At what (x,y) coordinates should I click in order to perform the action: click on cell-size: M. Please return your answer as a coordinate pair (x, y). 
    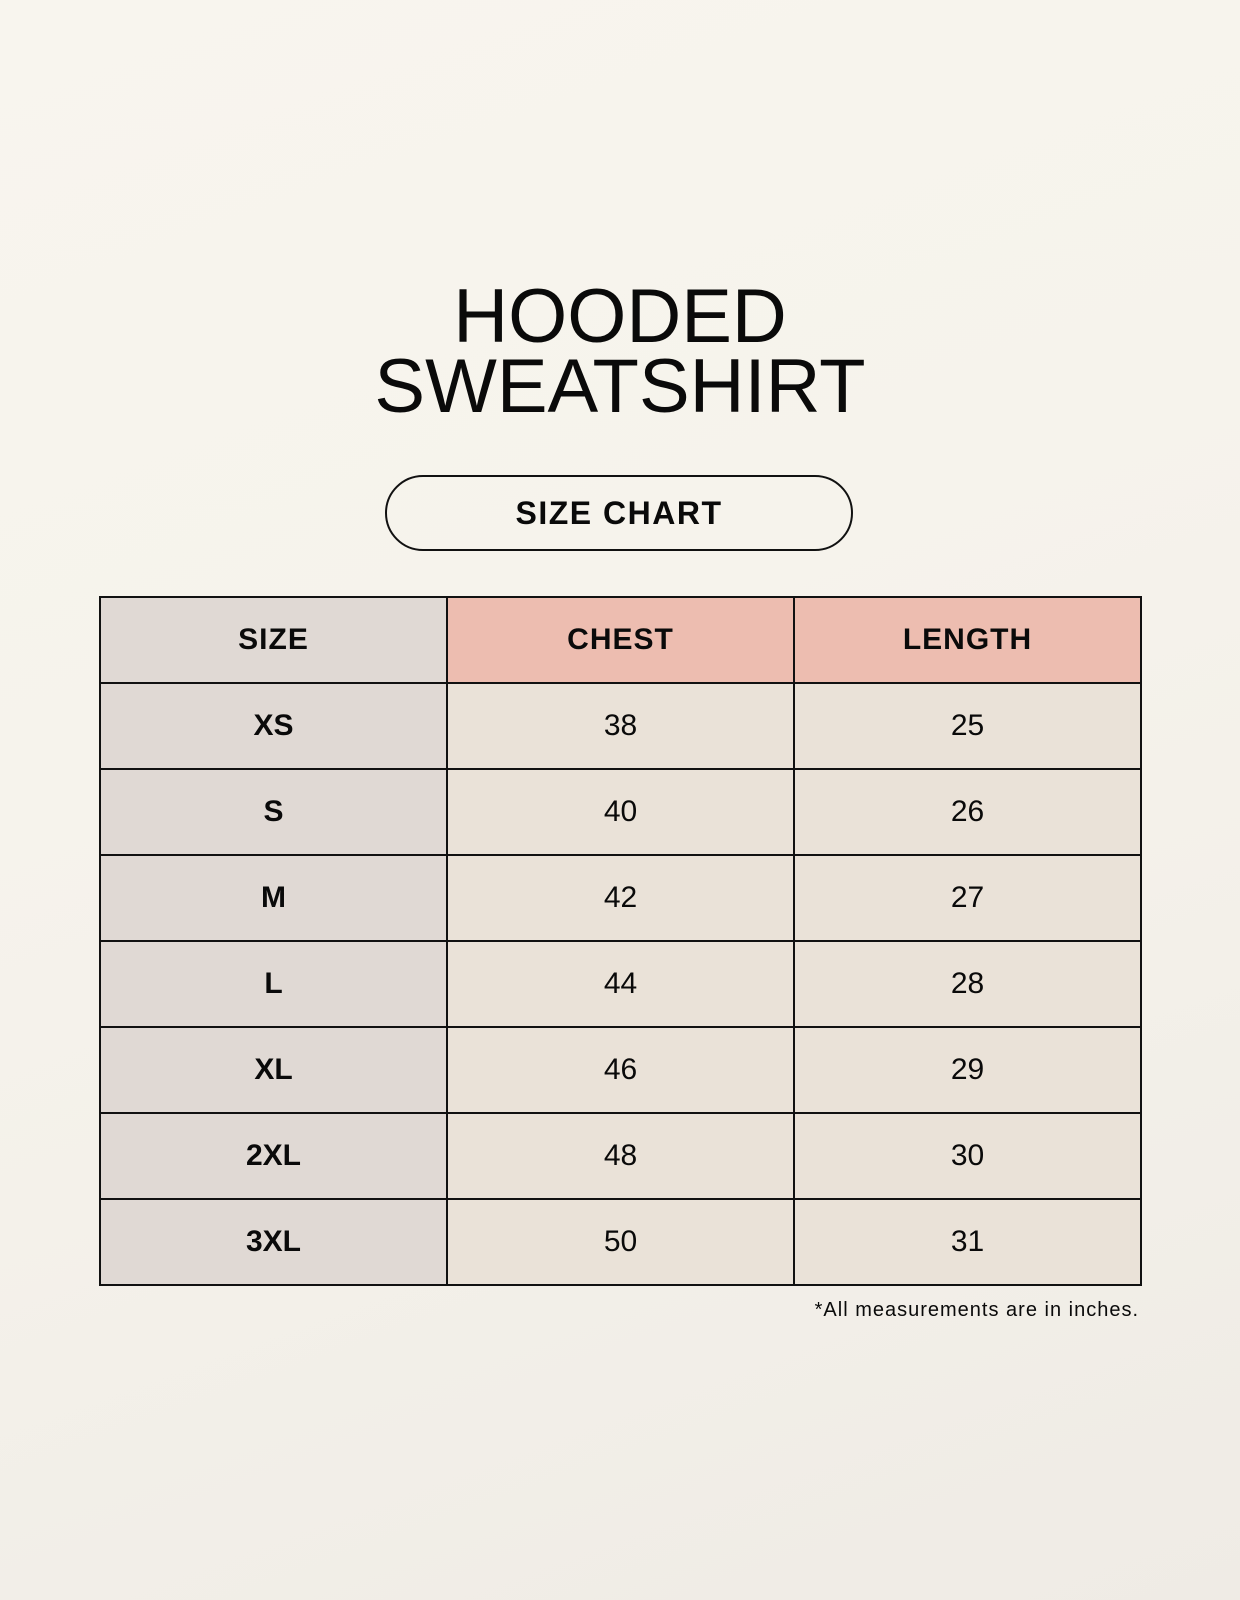
    Looking at the image, I should click on (273, 898).